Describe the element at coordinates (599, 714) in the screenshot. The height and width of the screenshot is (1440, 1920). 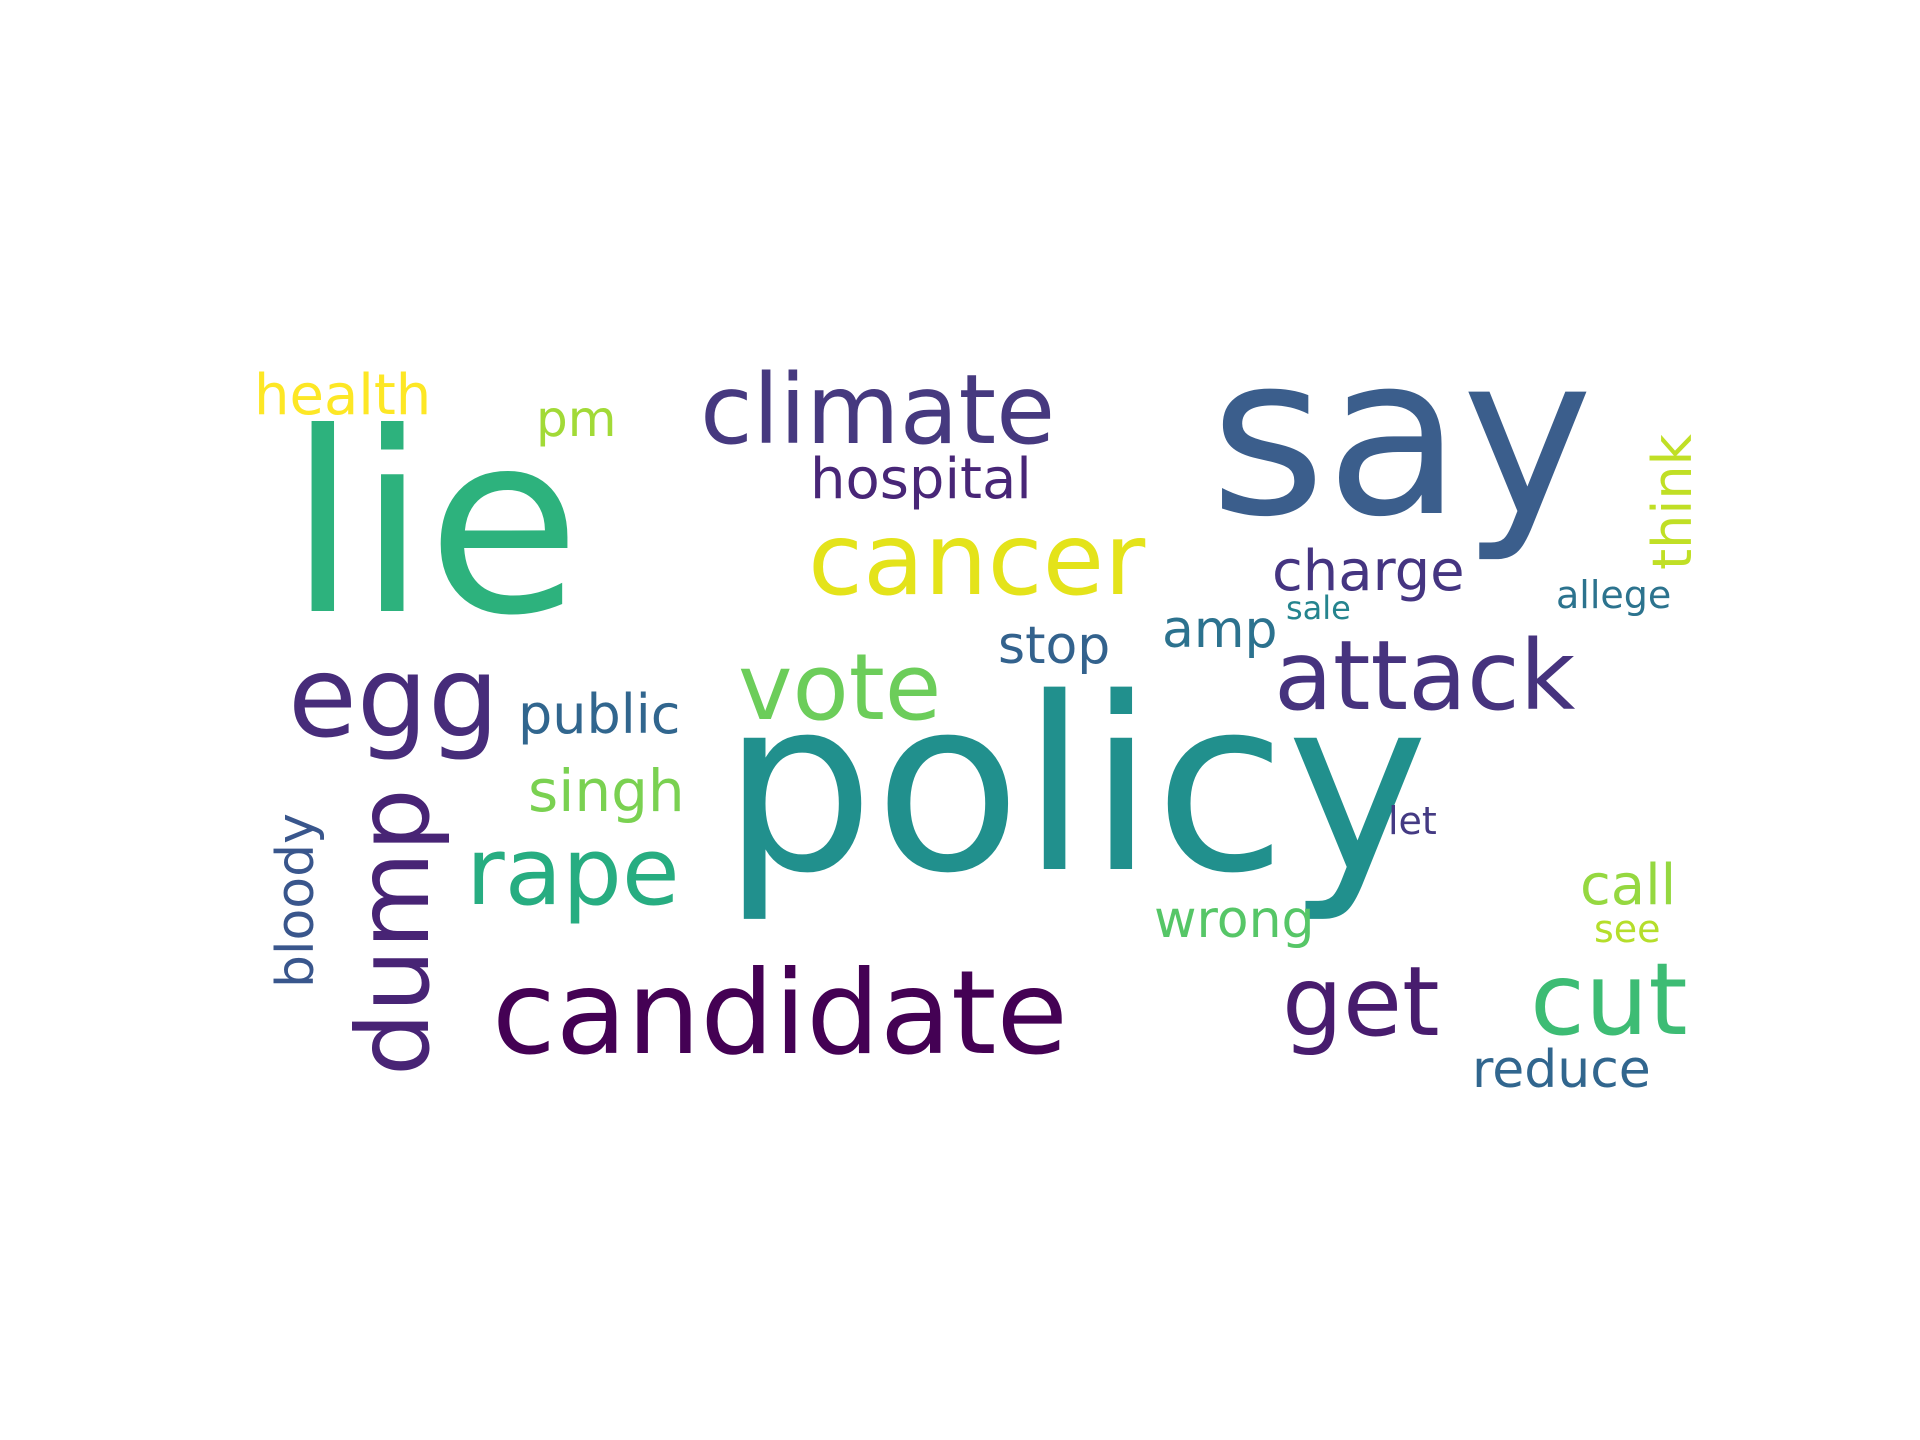
I see `word-public: public` at that location.